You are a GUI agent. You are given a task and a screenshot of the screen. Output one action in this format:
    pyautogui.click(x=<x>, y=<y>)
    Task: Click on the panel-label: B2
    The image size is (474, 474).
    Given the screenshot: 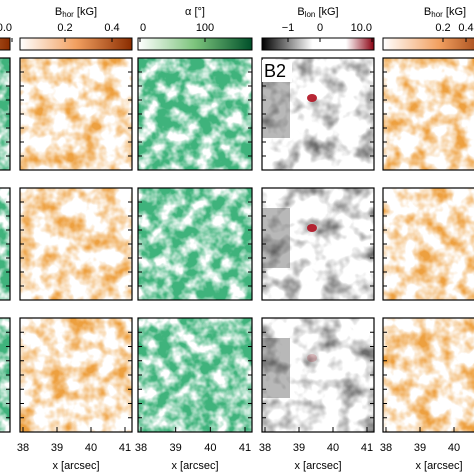 What is the action you would take?
    pyautogui.click(x=275, y=71)
    